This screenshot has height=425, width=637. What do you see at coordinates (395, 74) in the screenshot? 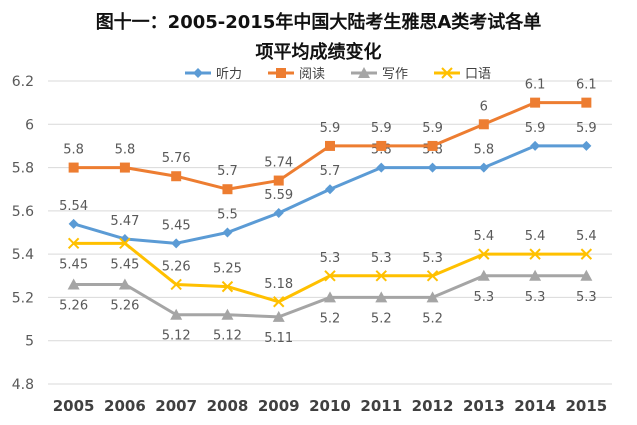
I see `legend-label: 写作` at bounding box center [395, 74].